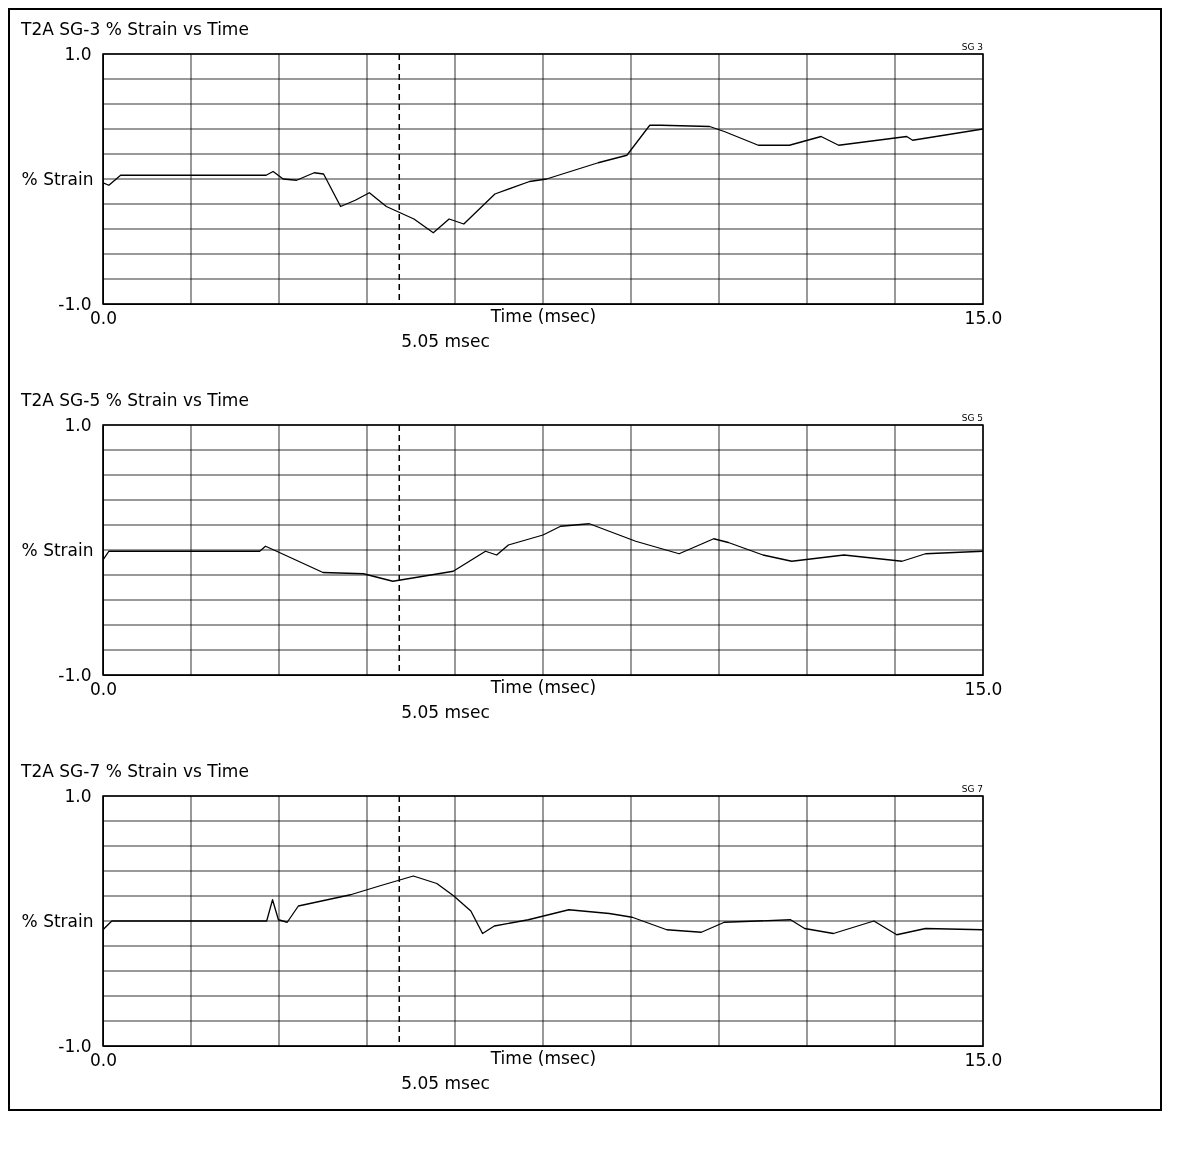 The width and height of the screenshot is (1181, 1165). What do you see at coordinates (134, 29) in the screenshot?
I see `chart-title: T2A SG-3 % Strain vs Time` at bounding box center [134, 29].